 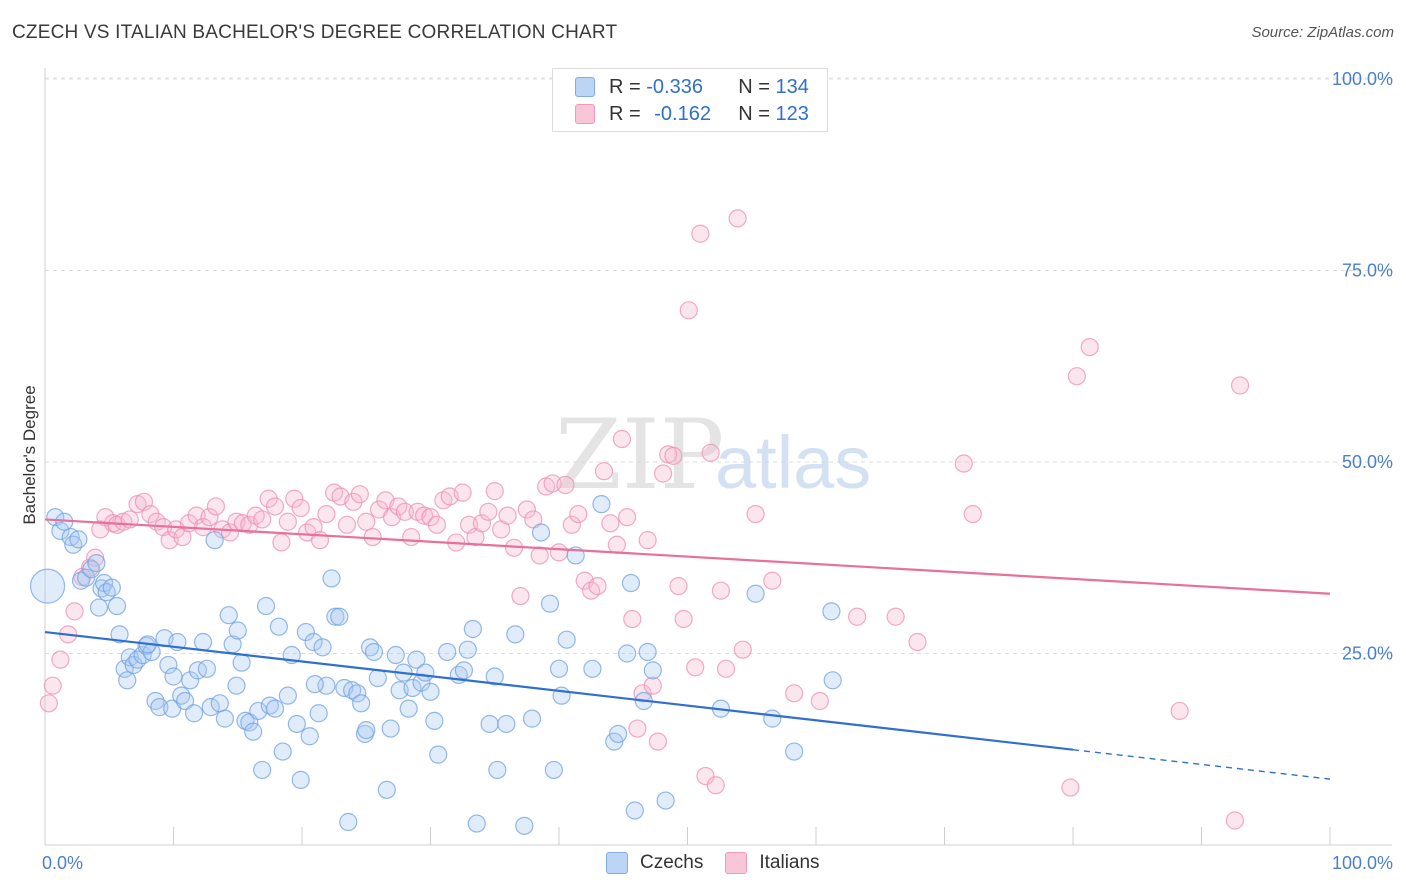 What do you see at coordinates (793, 462) in the screenshot?
I see `watermark-atlas: atlas` at bounding box center [793, 462].